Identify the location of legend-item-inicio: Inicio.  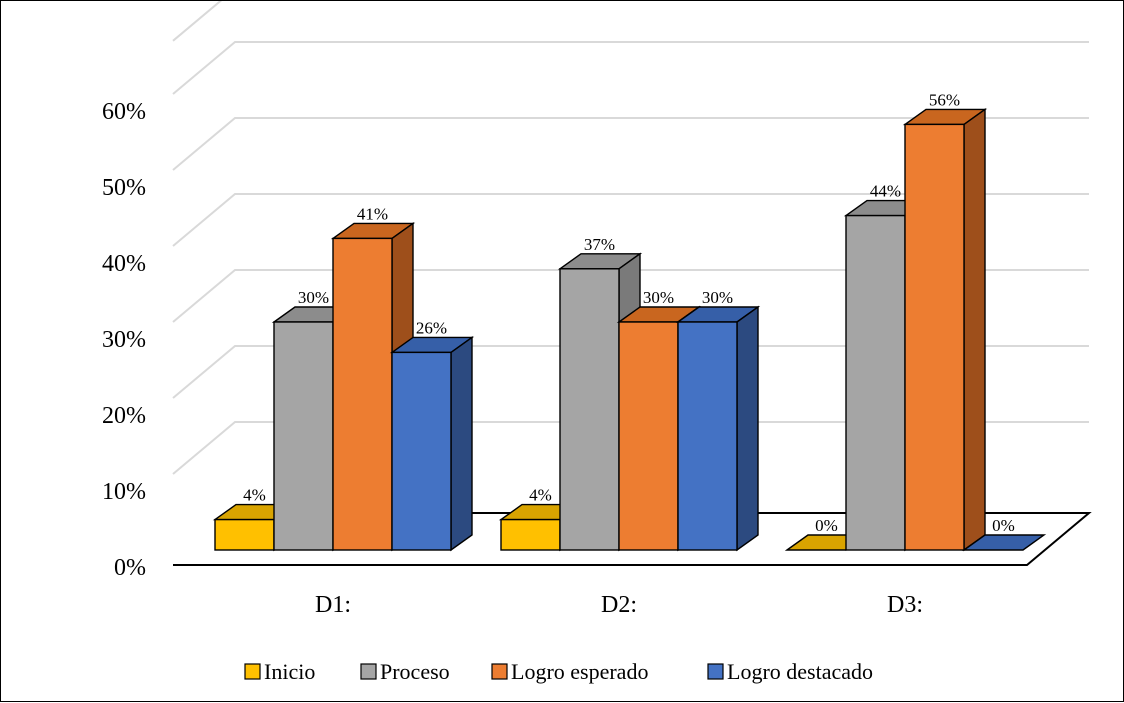
(279, 671).